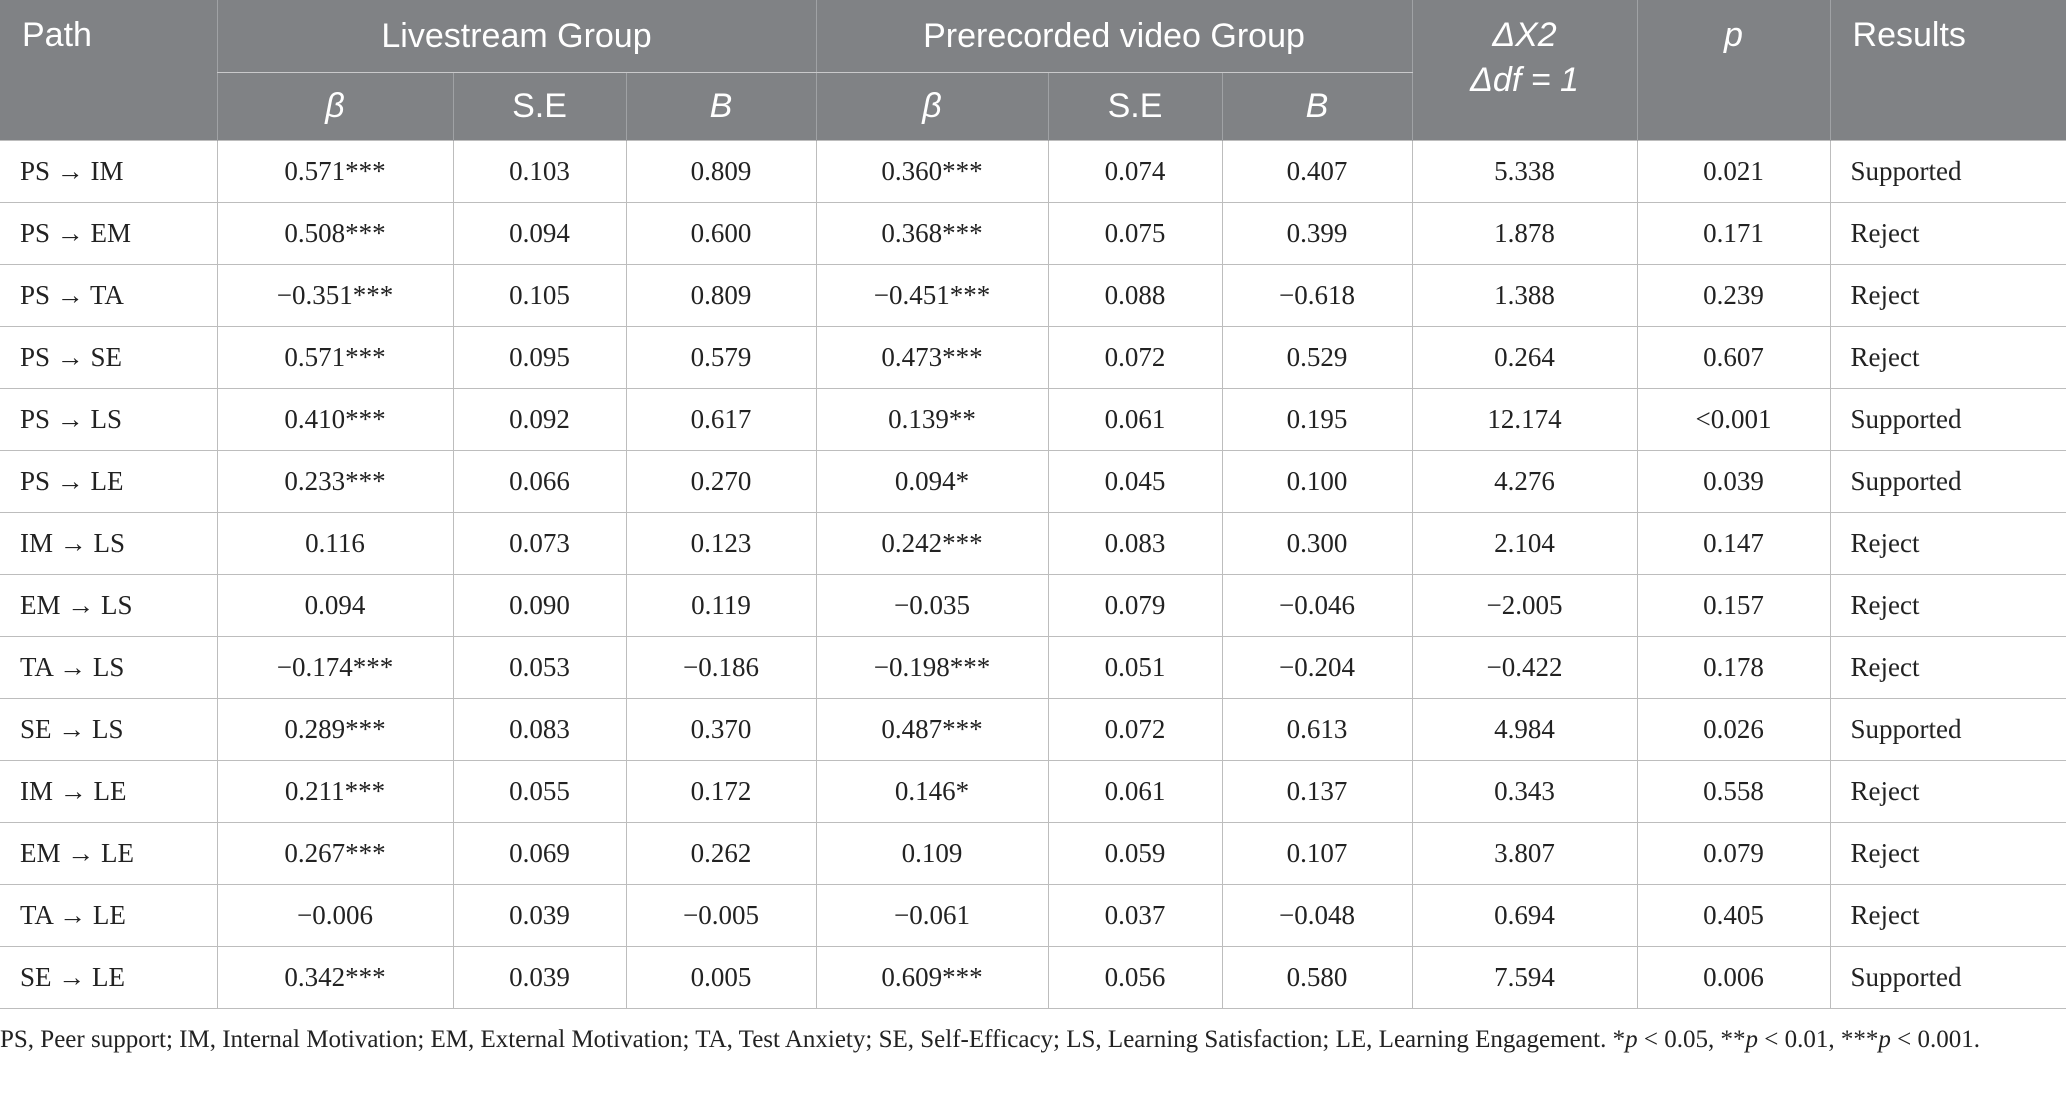 This screenshot has height=1102, width=2068. Describe the element at coordinates (1524, 233) in the screenshot. I see `cell-delta-chi2: 1.878` at that location.